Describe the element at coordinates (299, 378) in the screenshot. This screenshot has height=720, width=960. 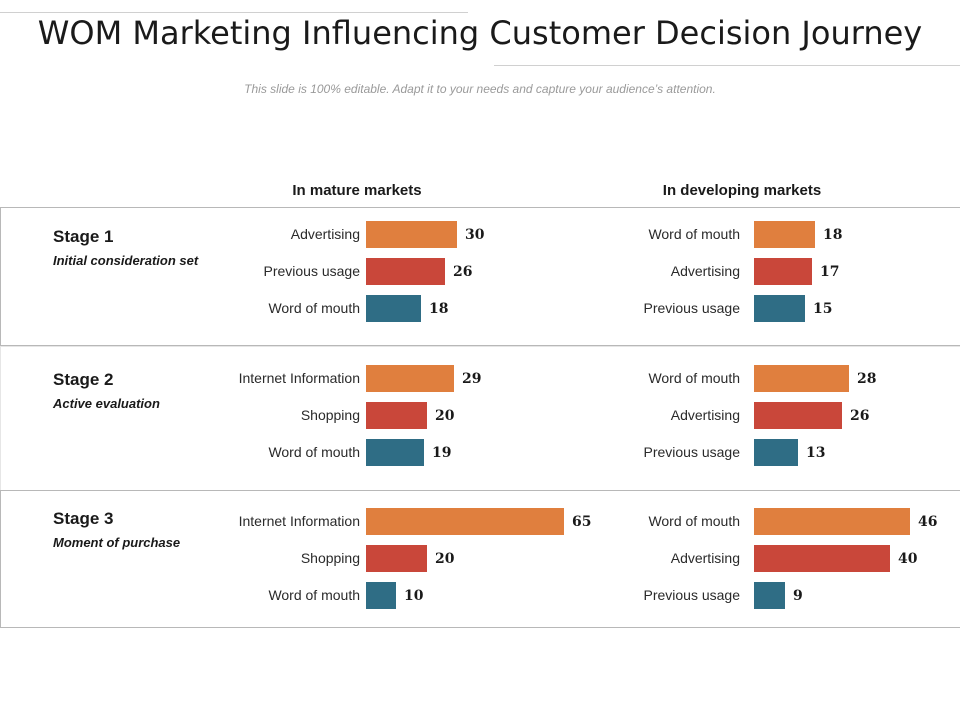
I see `bar-label-mature-s2-r1: Internet Information` at that location.